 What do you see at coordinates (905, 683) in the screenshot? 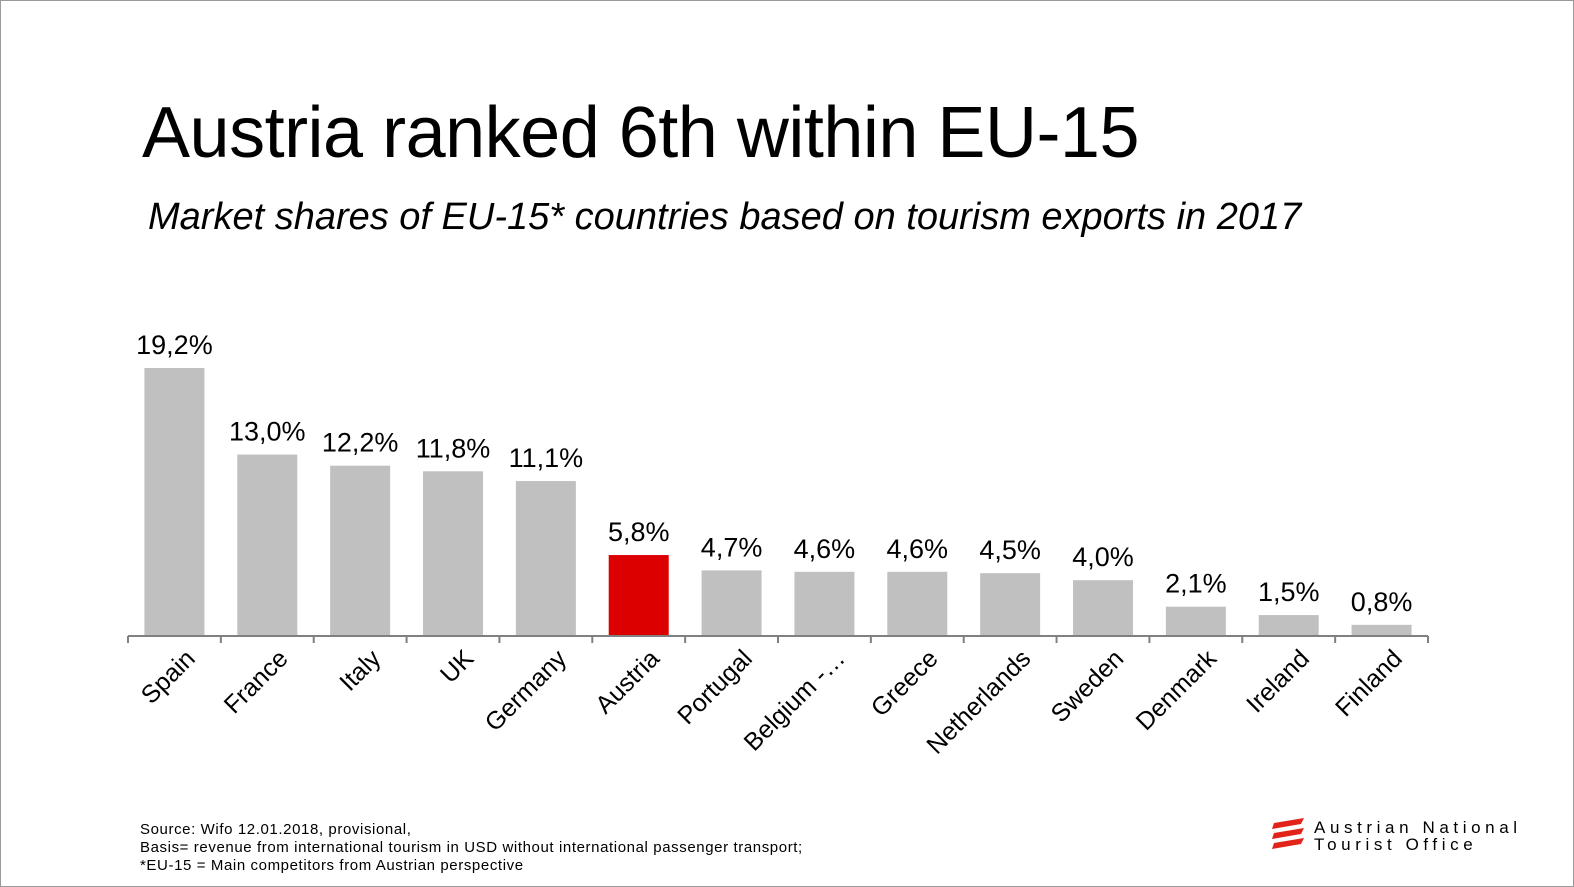
I see `x-tick-label: Greece` at bounding box center [905, 683].